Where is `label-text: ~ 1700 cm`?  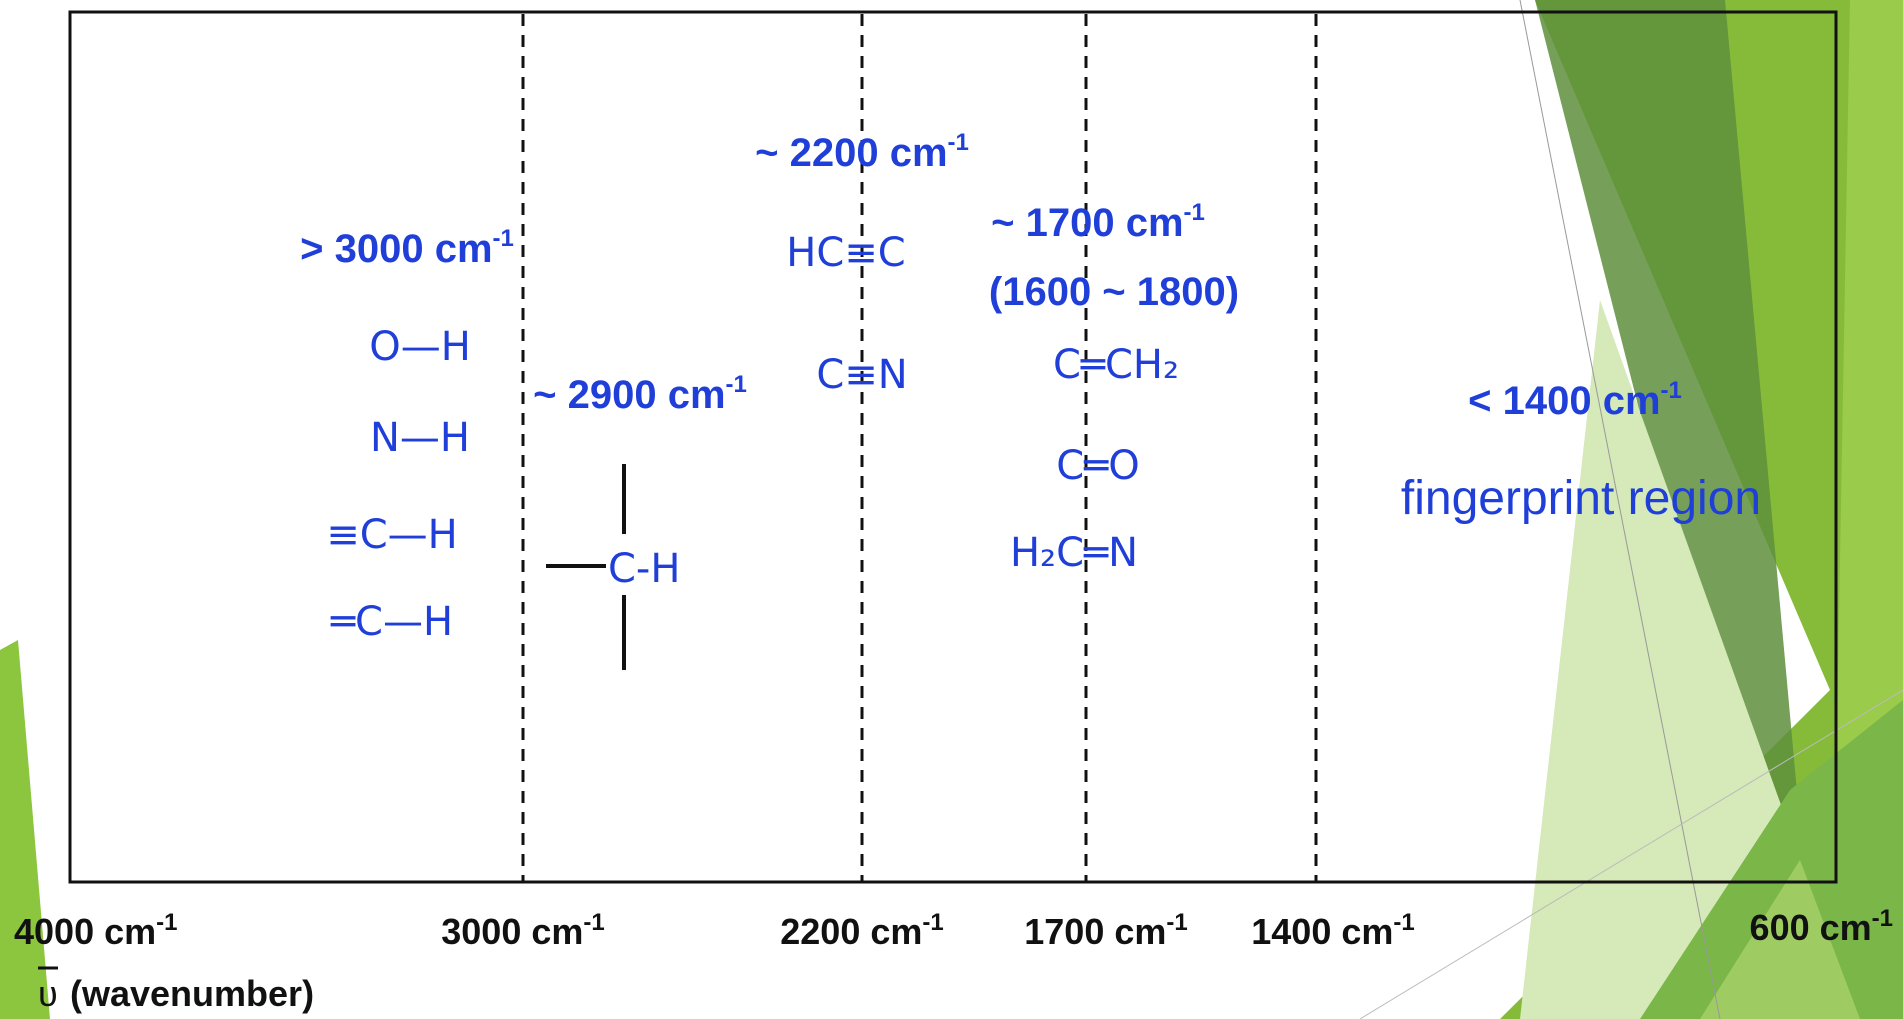
label-text: ~ 1700 cm is located at coordinates (1087, 223).